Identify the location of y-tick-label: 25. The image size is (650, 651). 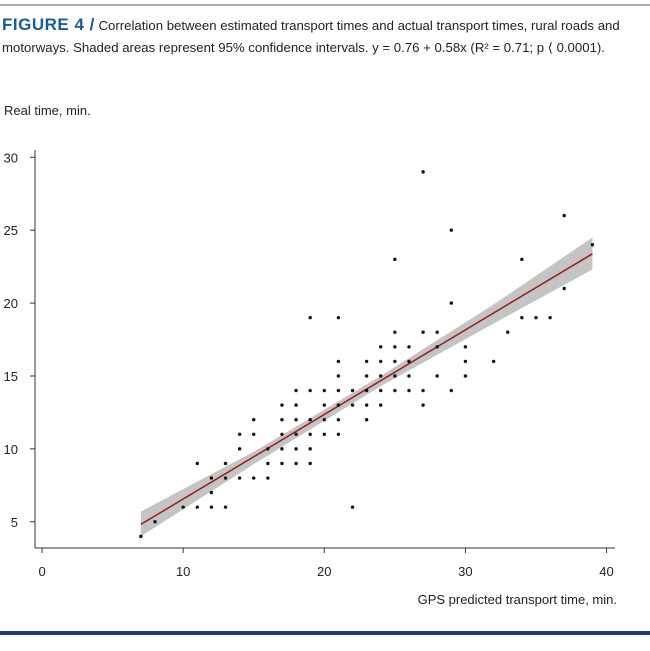
(11, 230).